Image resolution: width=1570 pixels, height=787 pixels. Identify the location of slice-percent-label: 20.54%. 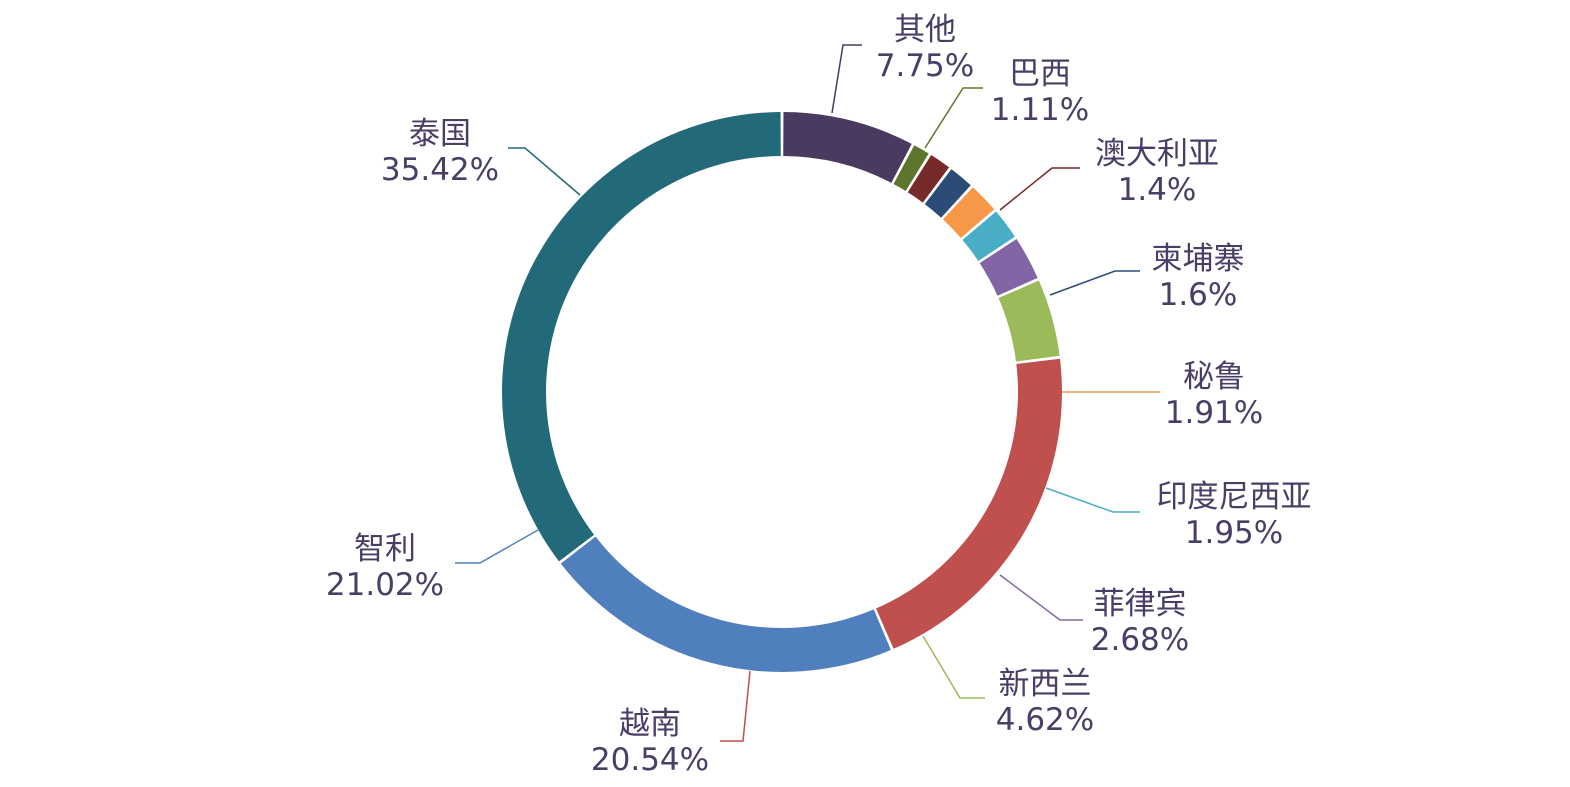
(650, 760).